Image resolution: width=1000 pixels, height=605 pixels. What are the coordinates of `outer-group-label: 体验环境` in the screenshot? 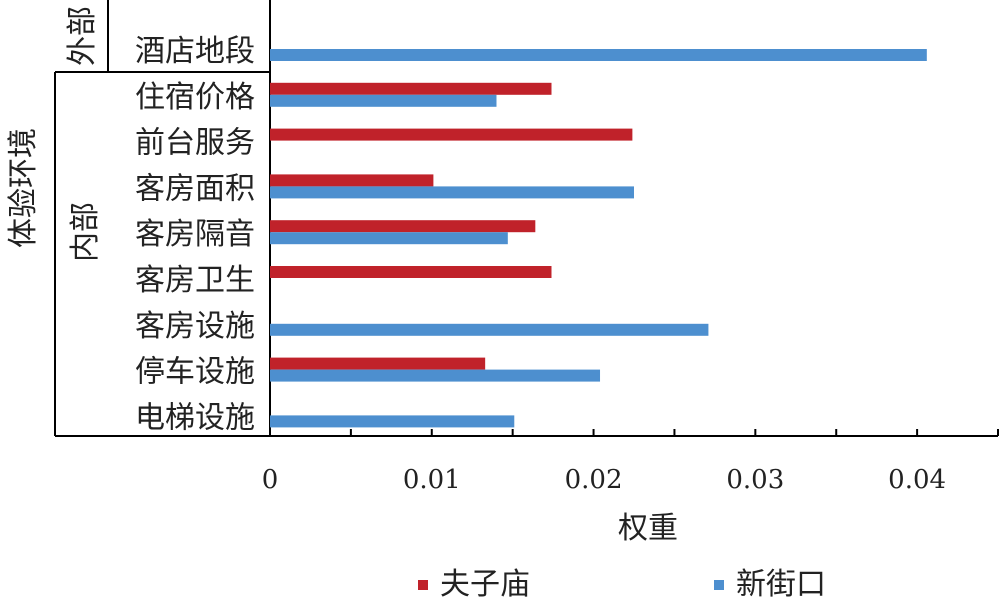 It's located at (23, 188).